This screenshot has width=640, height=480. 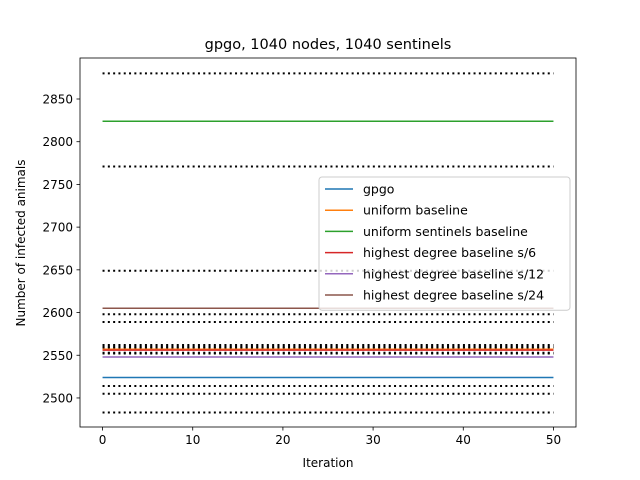 I want to click on chart-title: gpgo, 1040 nodes, 1040 sentinels, so click(x=328, y=45).